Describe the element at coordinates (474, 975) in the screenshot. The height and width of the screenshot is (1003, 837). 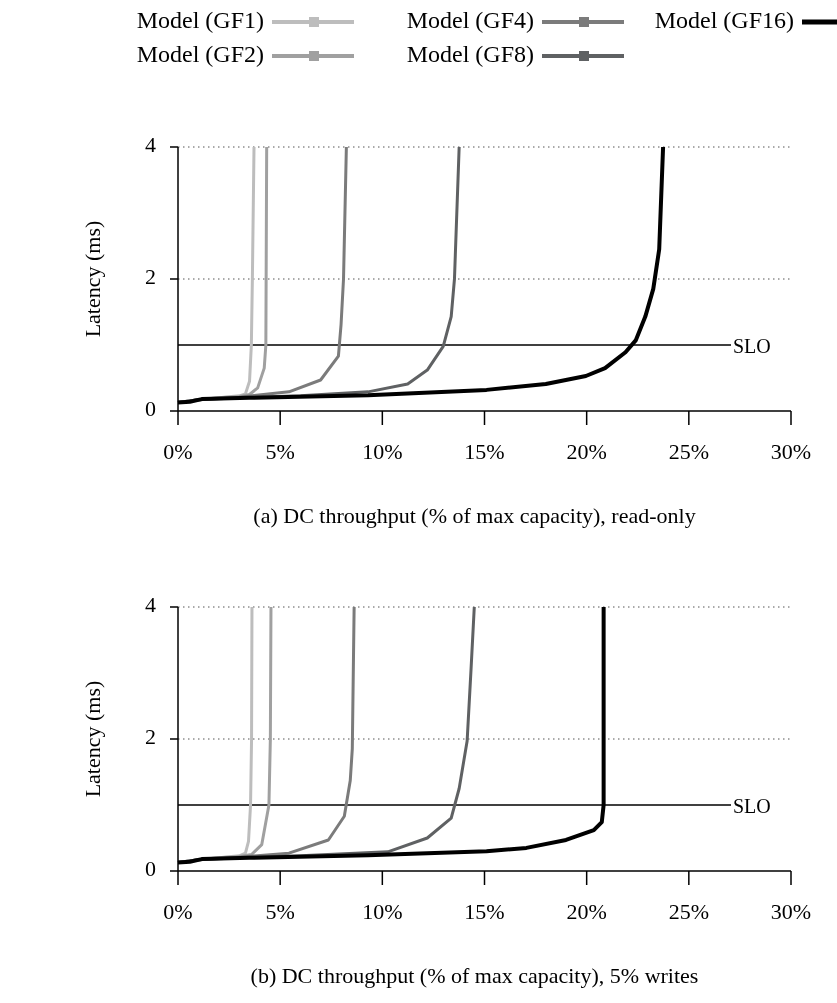
I see `x-axis-title: (b) DC throughput (% of max capacity), 5% writes` at that location.